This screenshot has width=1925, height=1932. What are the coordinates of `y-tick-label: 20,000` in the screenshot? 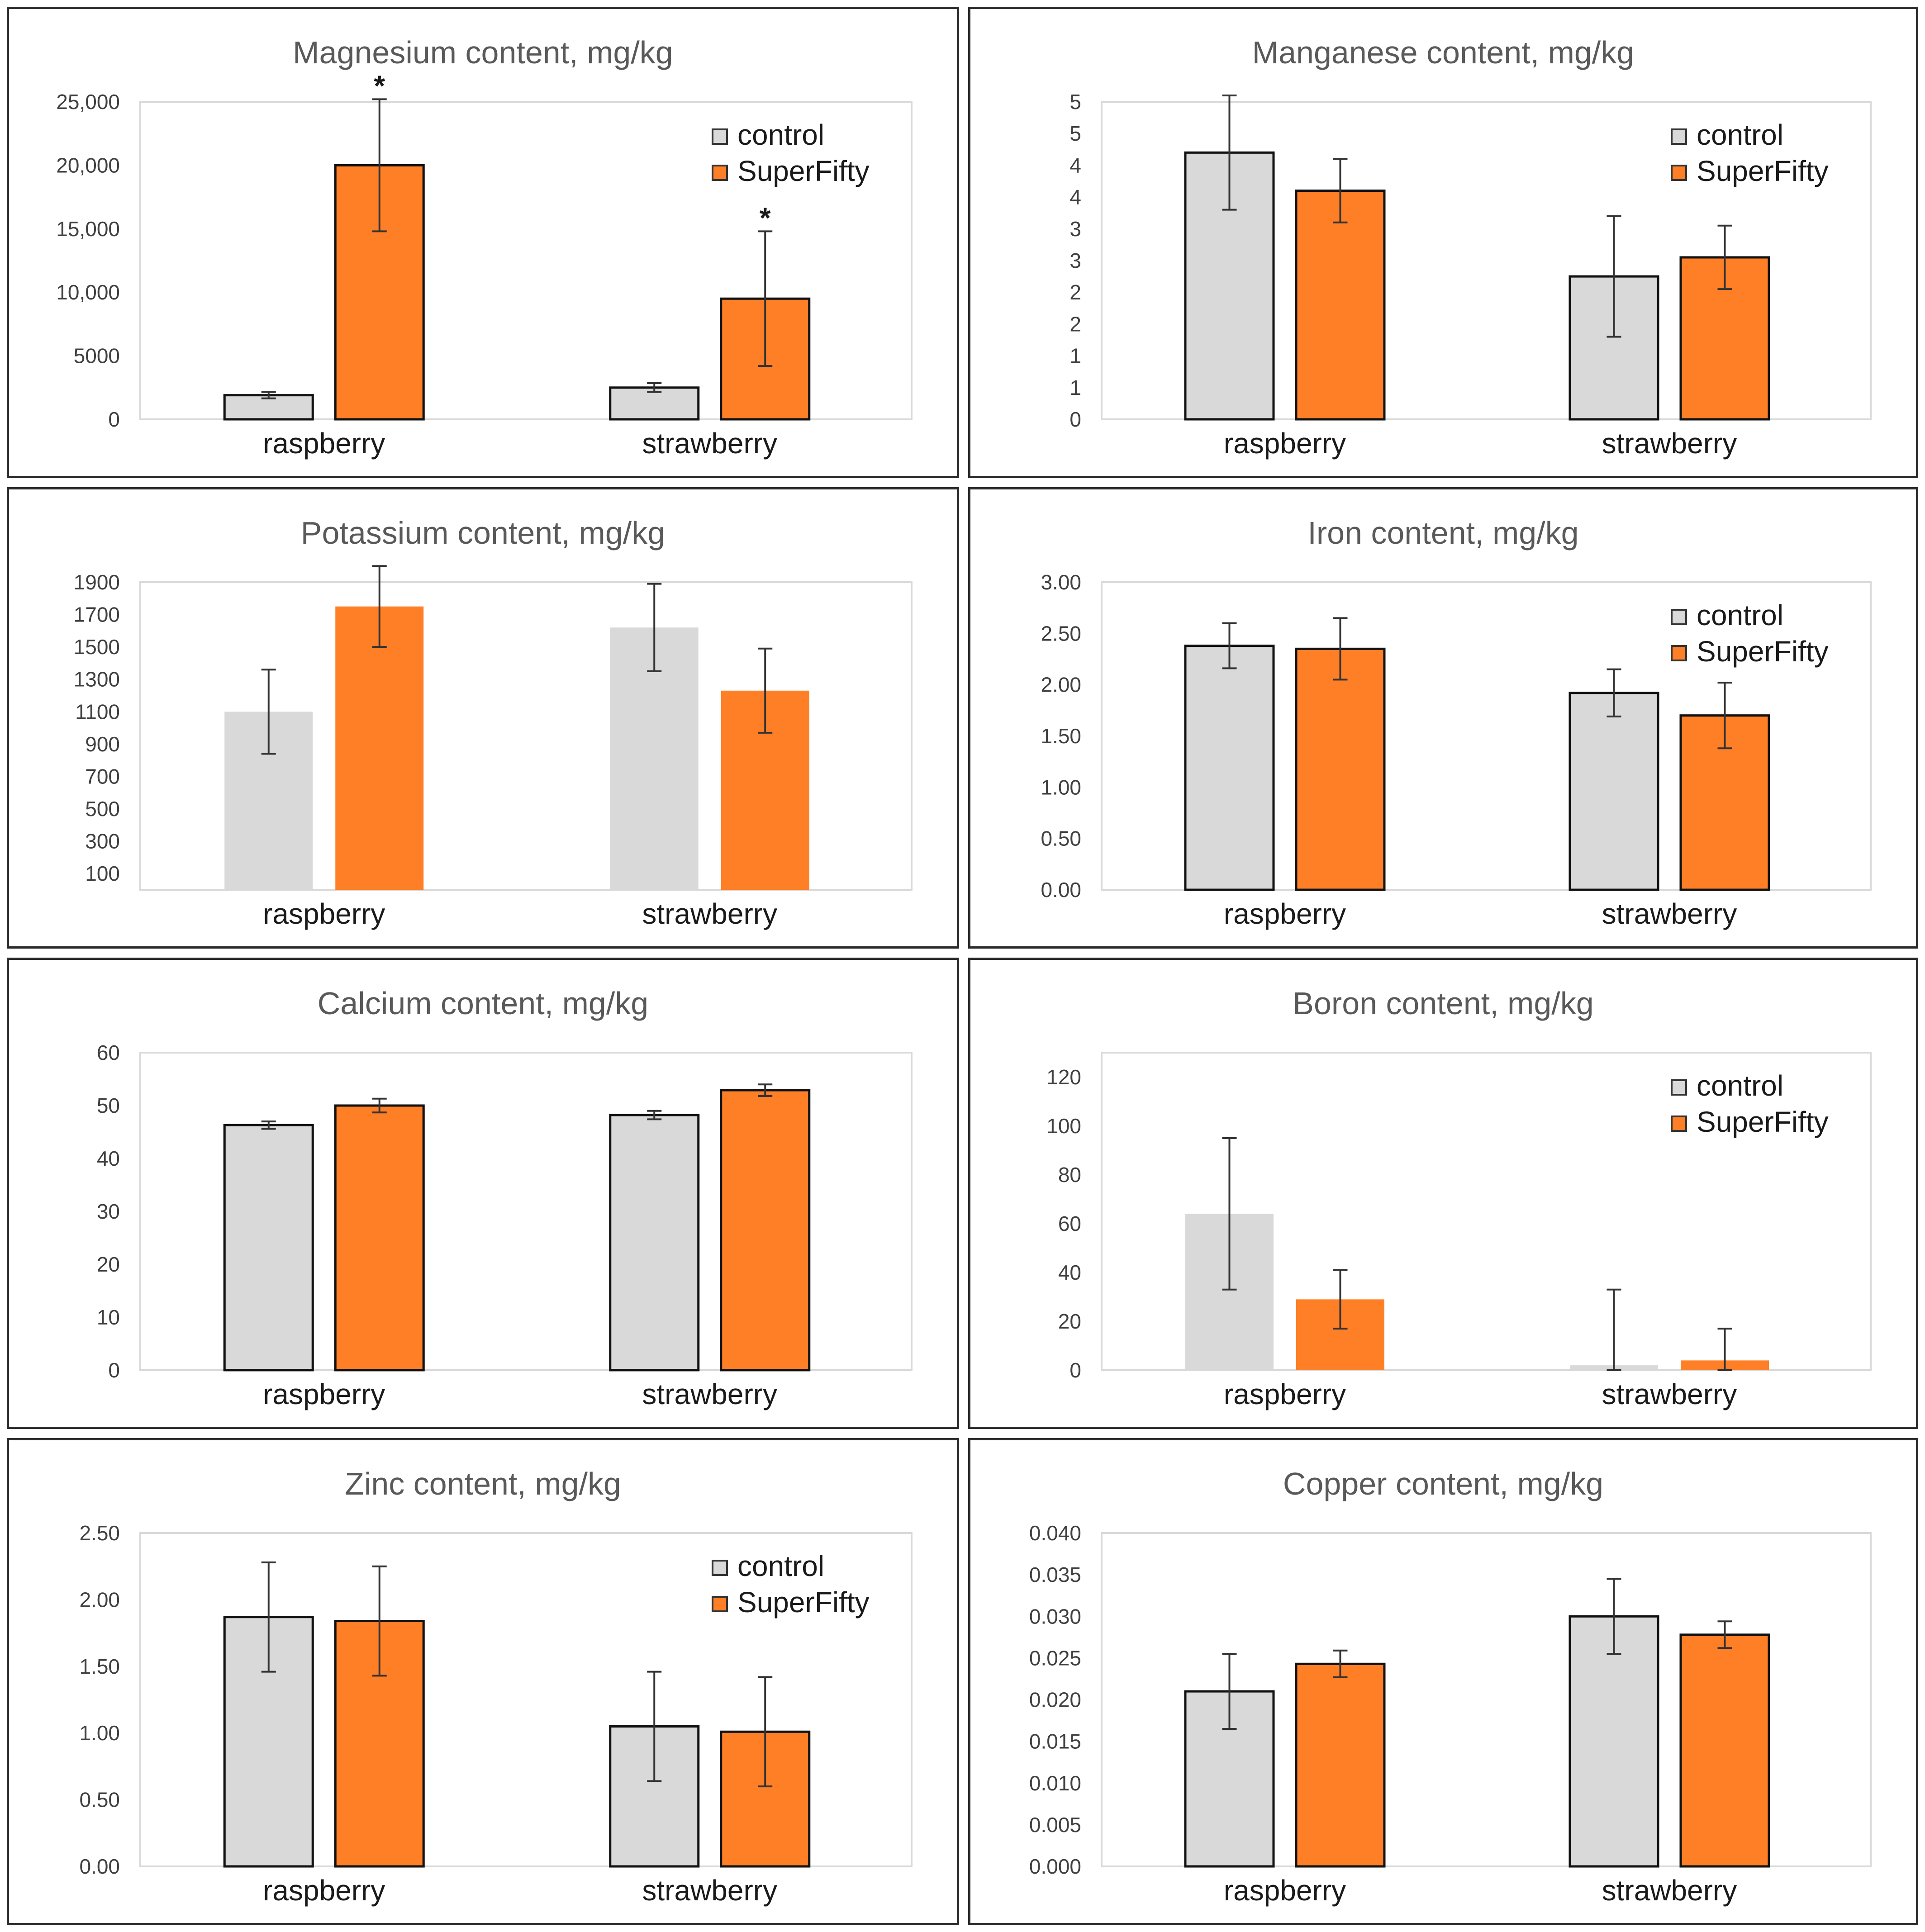 It's located at (88, 165).